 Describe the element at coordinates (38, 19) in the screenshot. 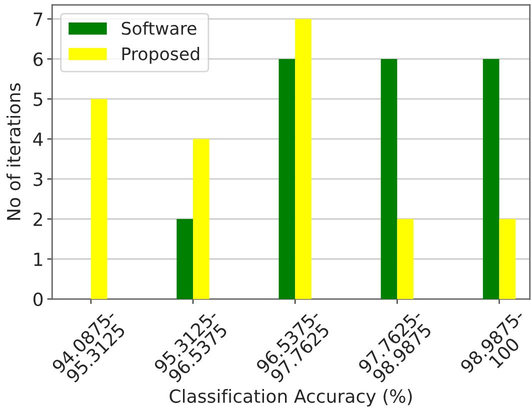

I see `y-tick-label: 7` at that location.